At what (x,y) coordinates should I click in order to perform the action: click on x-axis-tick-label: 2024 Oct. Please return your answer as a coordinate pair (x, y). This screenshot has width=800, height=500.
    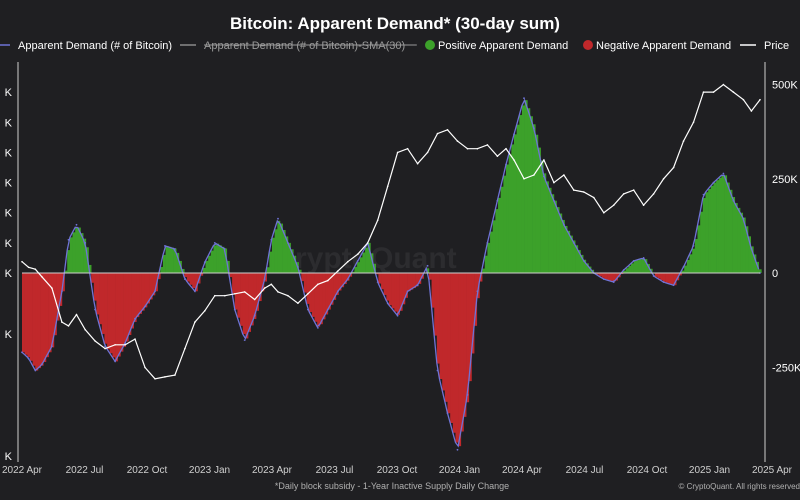
    Looking at the image, I should click on (647, 470).